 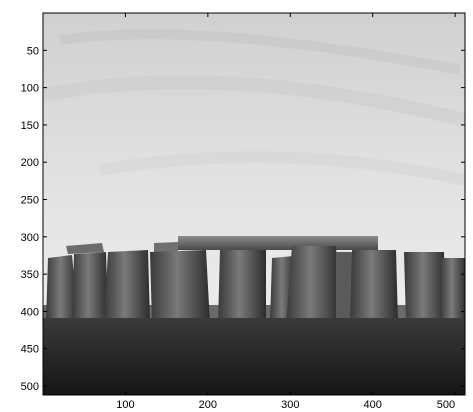 What do you see at coordinates (30, 350) in the screenshot?
I see `y-tick-label: 450` at bounding box center [30, 350].